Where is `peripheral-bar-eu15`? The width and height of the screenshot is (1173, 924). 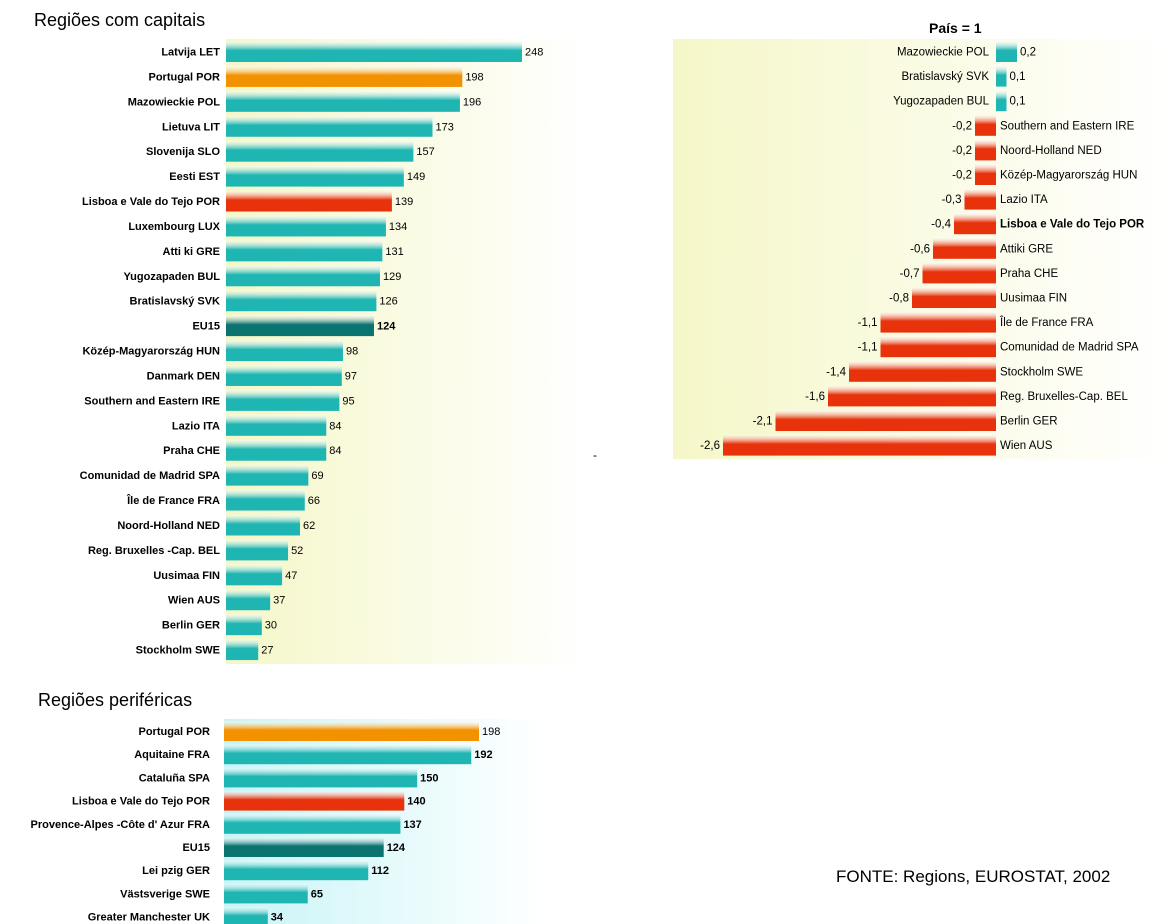
peripheral-bar-eu15 is located at coordinates (304, 847).